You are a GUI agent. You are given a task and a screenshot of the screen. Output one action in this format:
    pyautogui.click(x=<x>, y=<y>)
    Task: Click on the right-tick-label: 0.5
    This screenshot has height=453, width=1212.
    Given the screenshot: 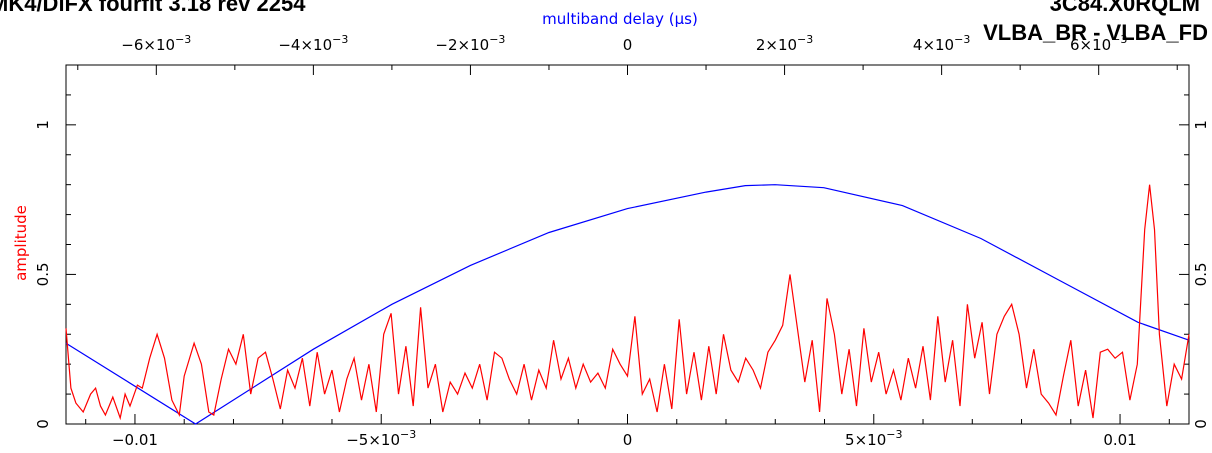 What is the action you would take?
    pyautogui.click(x=1201, y=274)
    